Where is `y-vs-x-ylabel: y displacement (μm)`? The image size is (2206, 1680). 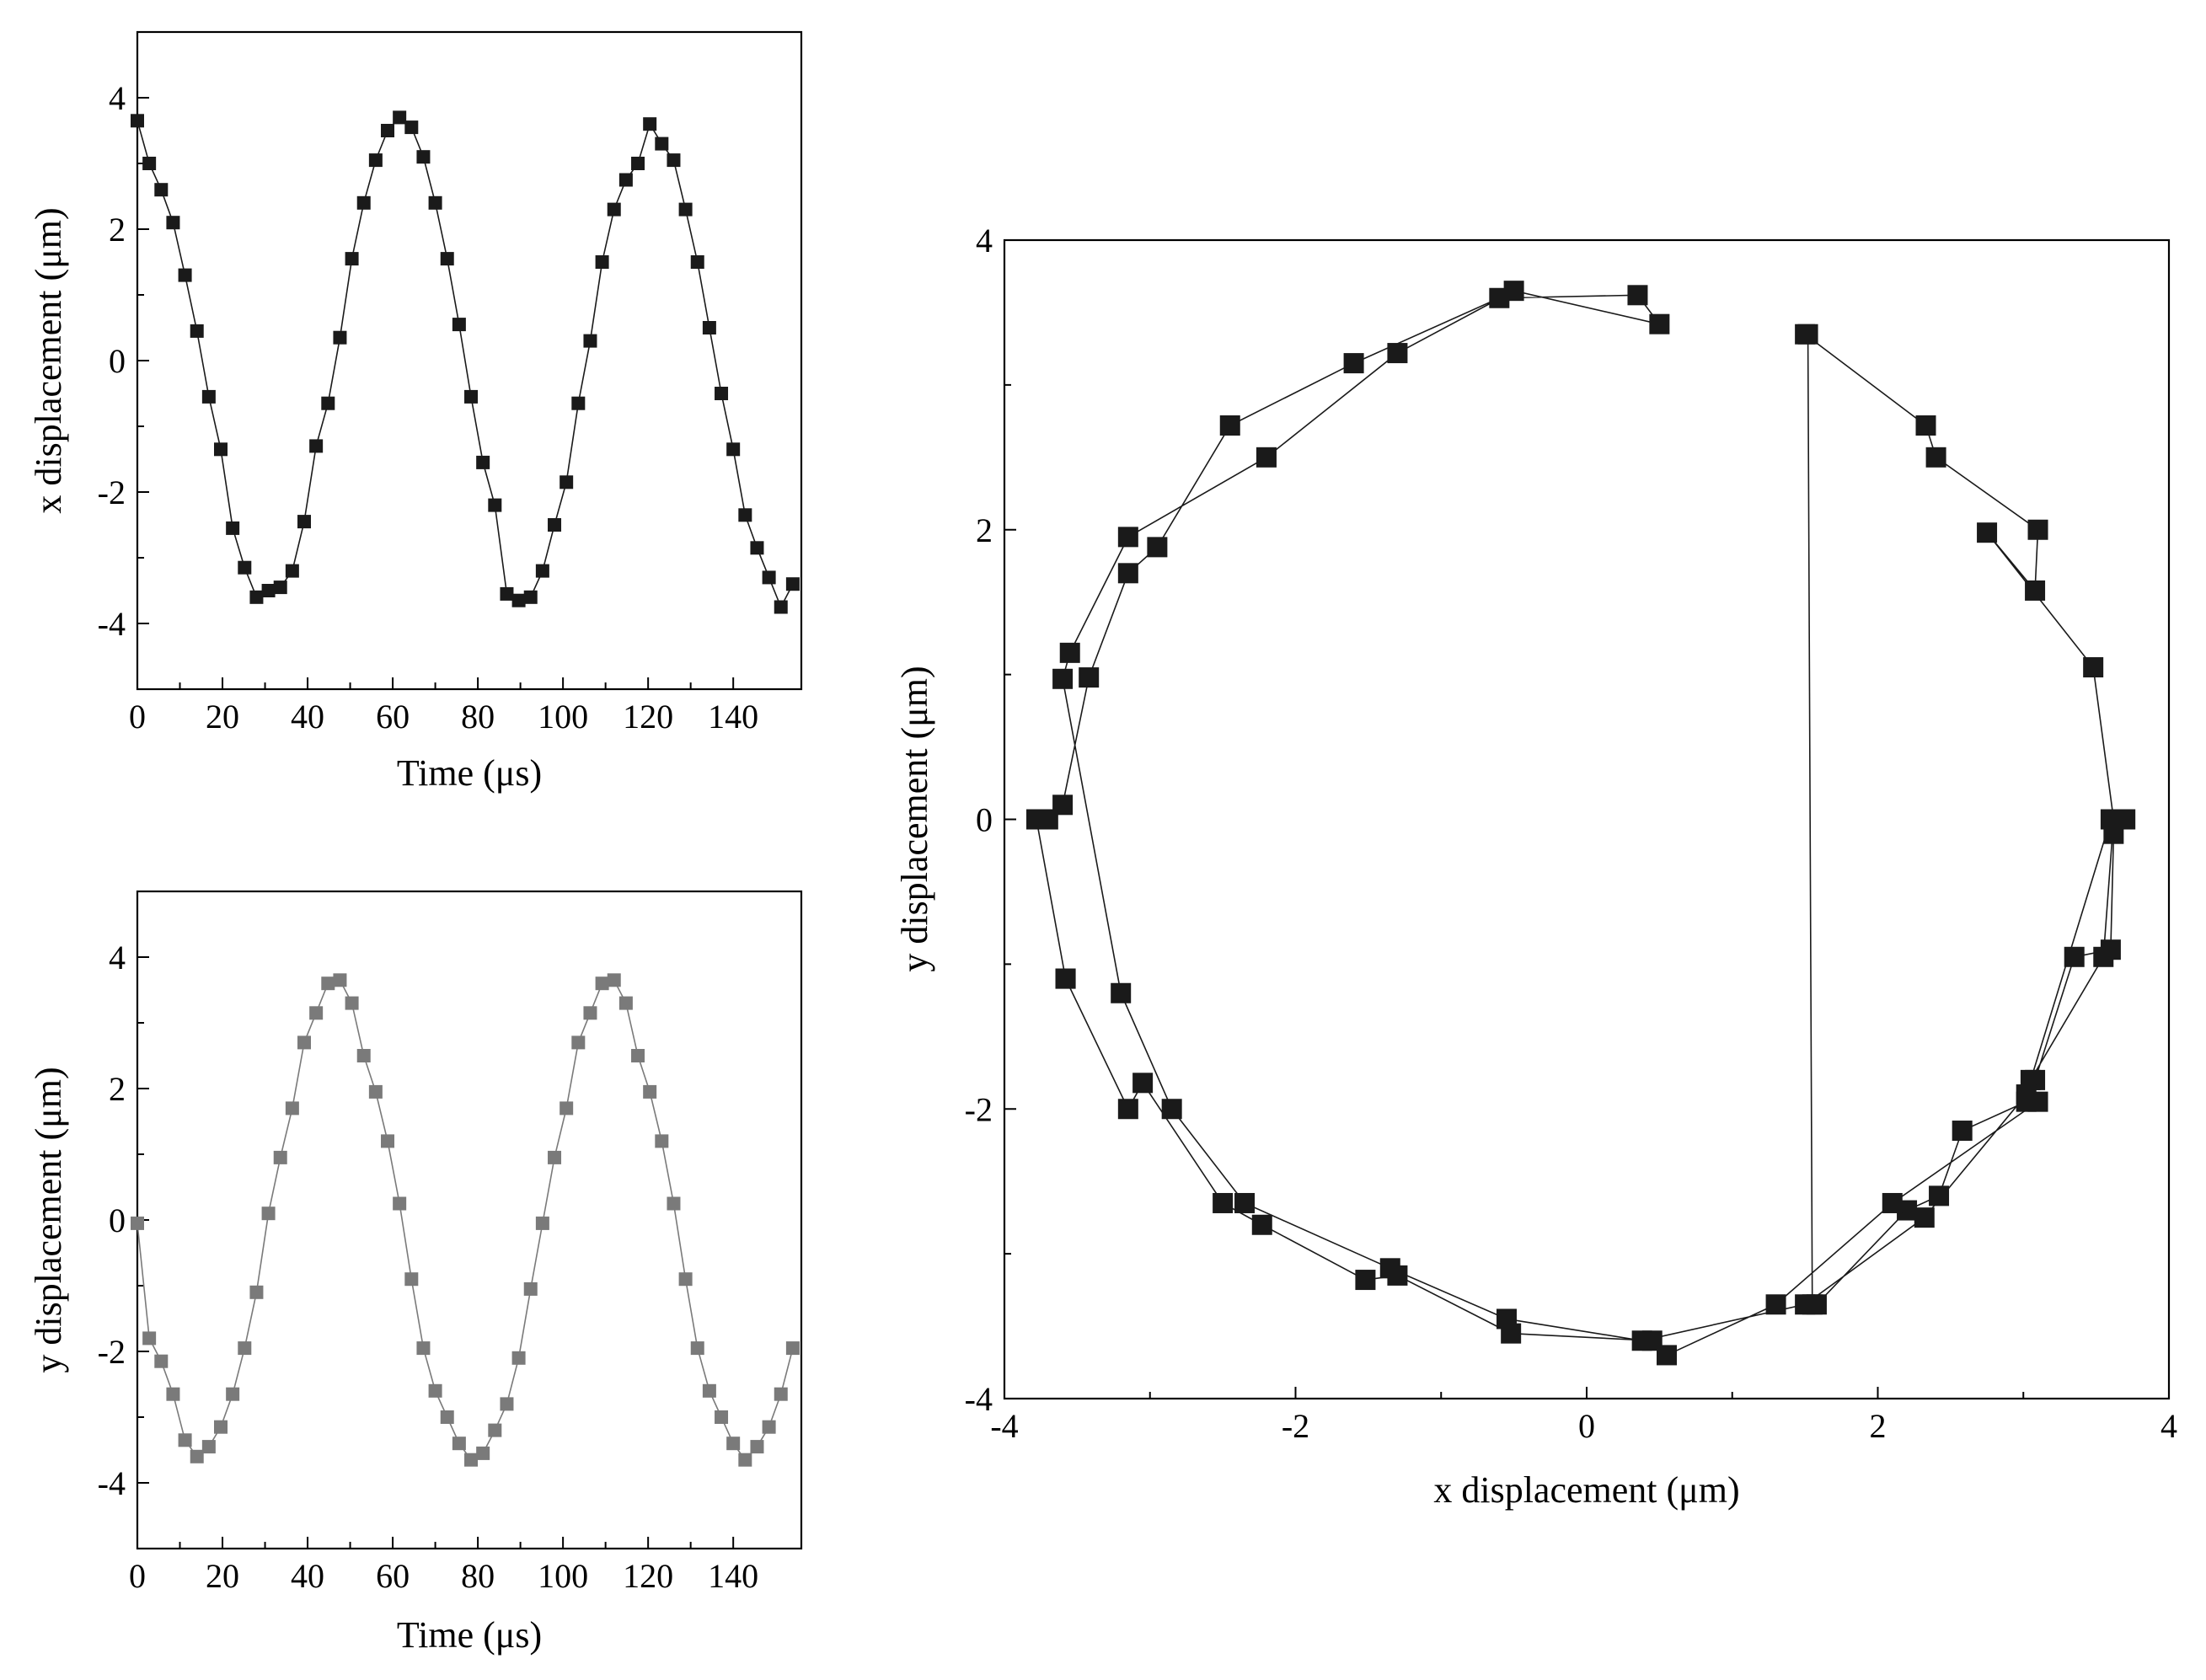 y-vs-x-ylabel: y displacement (μm) is located at coordinates (915, 818).